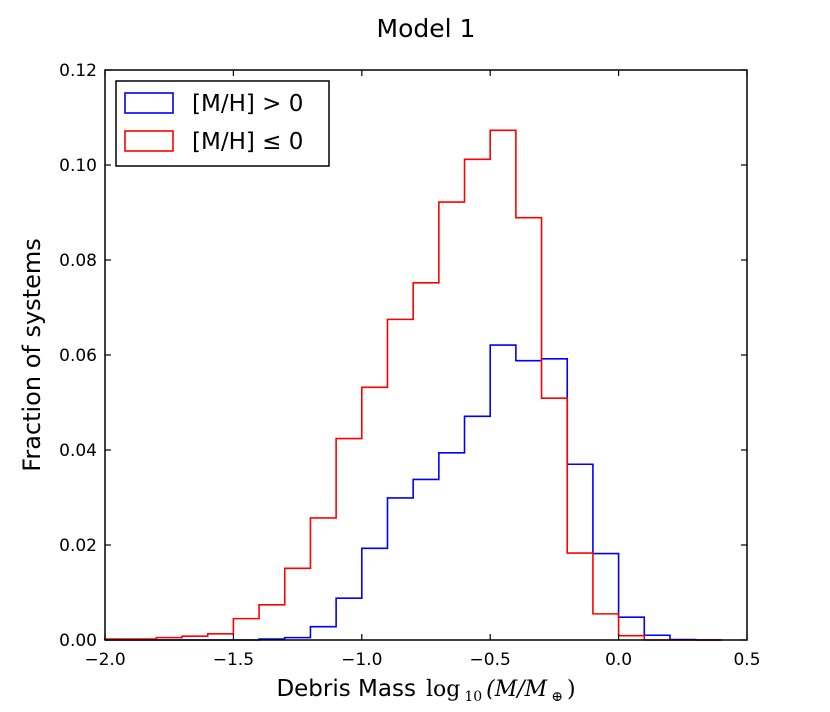 This screenshot has height=712, width=830. Describe the element at coordinates (571, 689) in the screenshot. I see `x-axis-label-close: )` at that location.